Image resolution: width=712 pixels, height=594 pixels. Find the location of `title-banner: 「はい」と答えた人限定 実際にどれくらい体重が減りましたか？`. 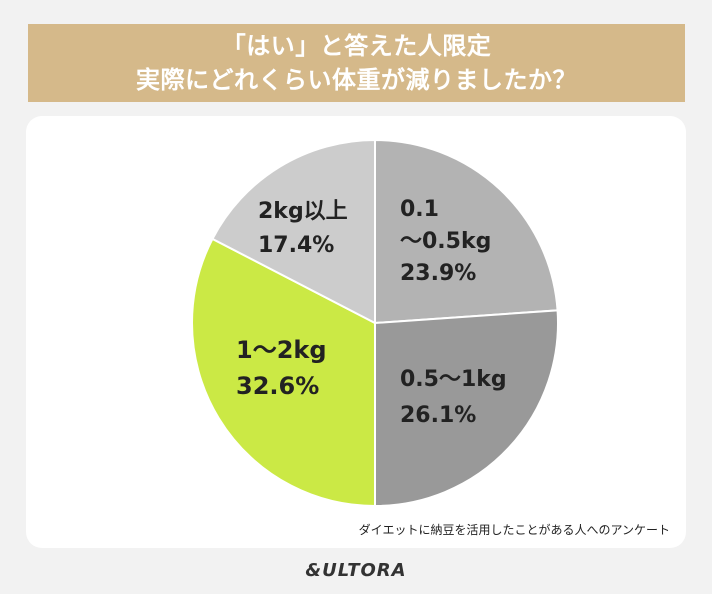

title-banner: 「はい」と答えた人限定 実際にどれくらい体重が減りましたか？ is located at coordinates (356, 63).